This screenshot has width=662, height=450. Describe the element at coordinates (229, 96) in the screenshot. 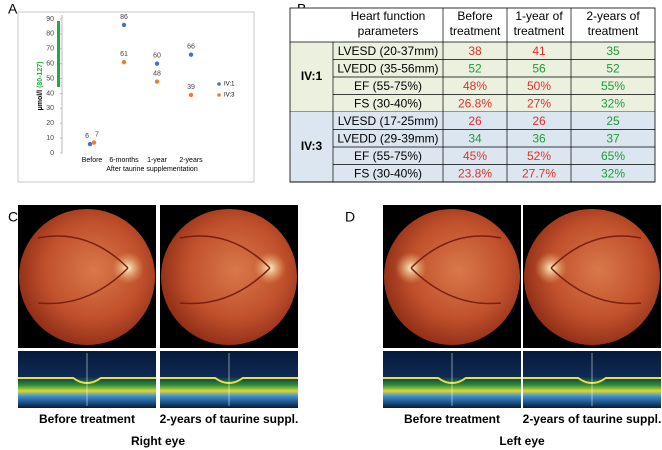

I see `legend-label: IV:3` at that location.